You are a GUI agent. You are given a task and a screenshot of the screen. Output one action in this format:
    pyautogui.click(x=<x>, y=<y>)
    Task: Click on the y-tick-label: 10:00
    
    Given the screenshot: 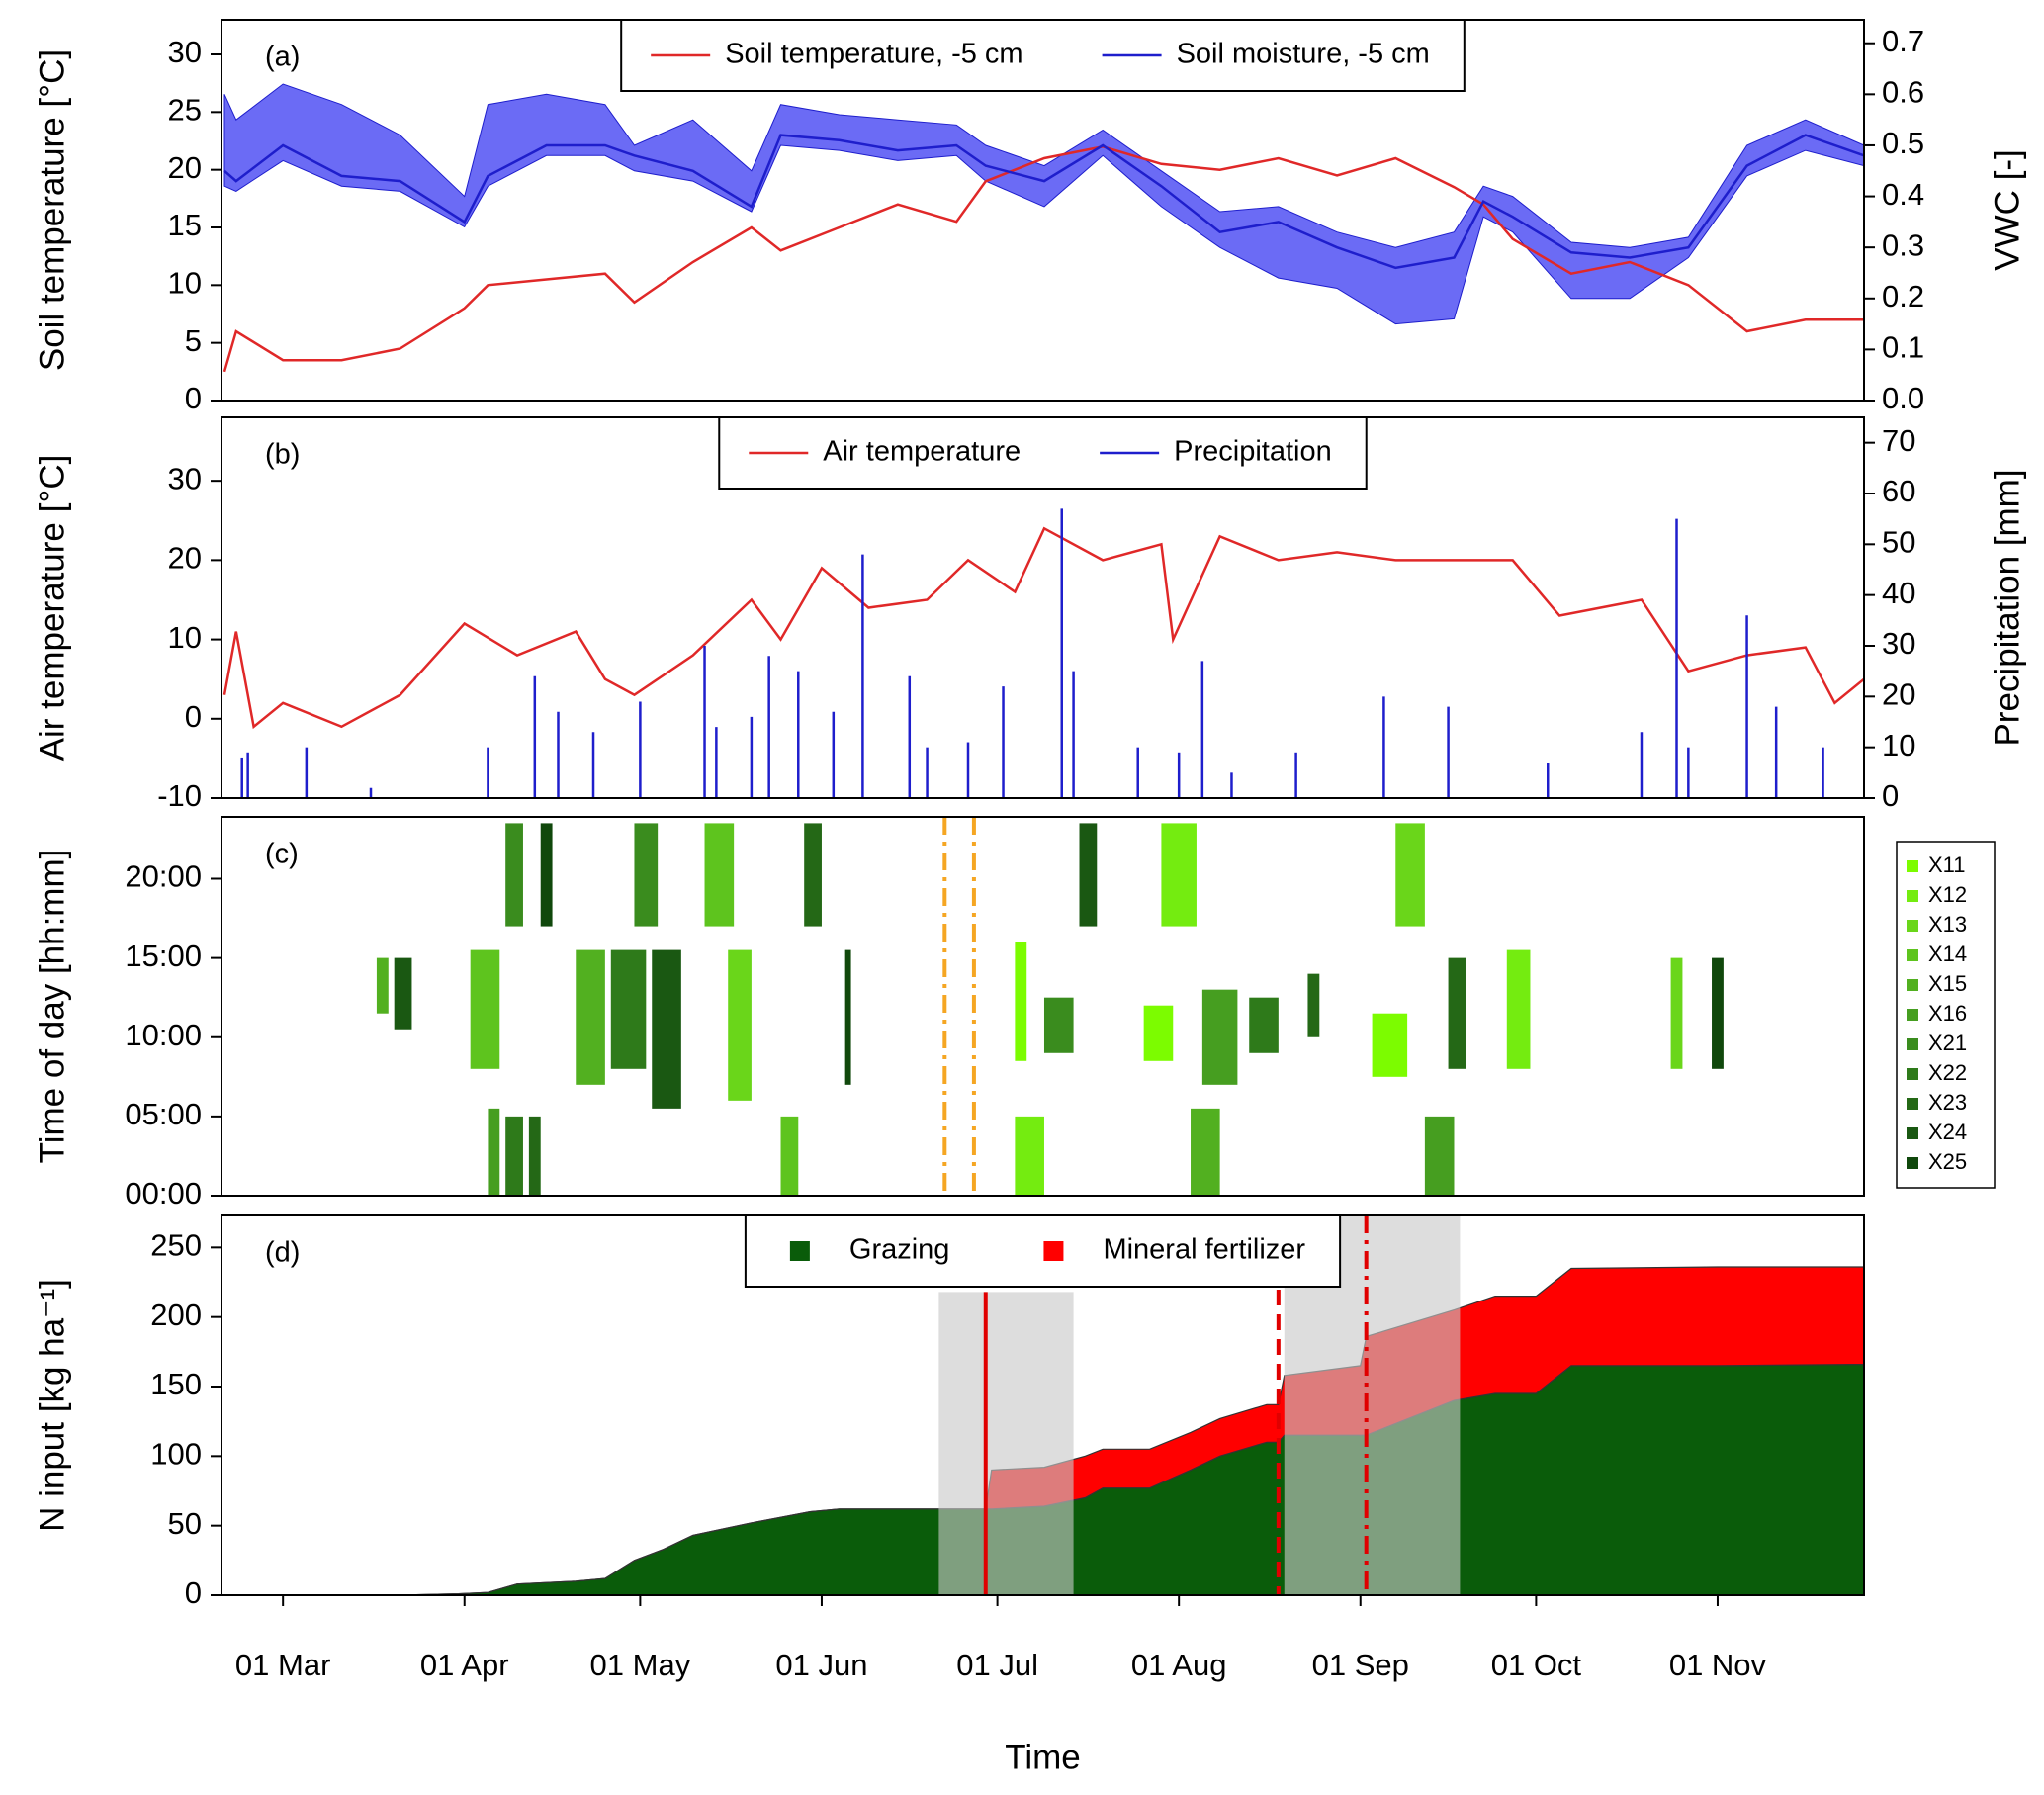 What is the action you would take?
    pyautogui.click(x=163, y=1035)
    